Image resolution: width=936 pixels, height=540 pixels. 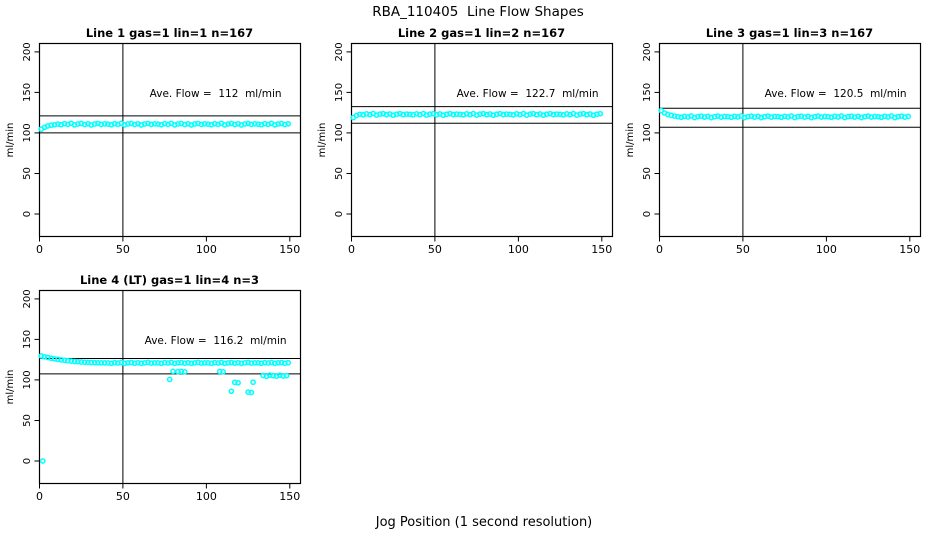 What do you see at coordinates (27, 51) in the screenshot?
I see `y-tick-label: 200` at bounding box center [27, 51].